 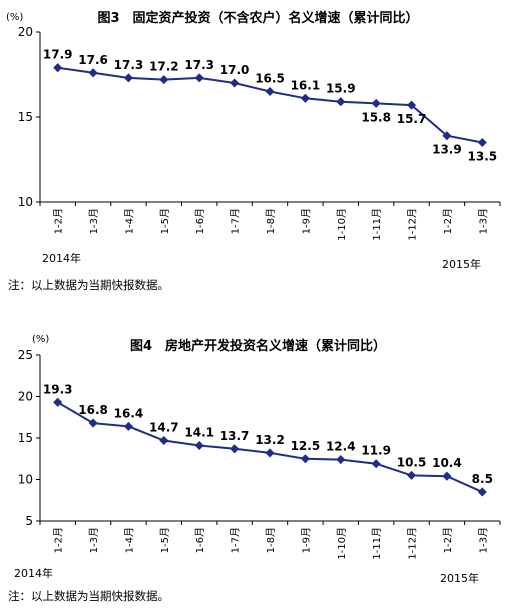 What do you see at coordinates (88, 285) in the screenshot?
I see `chart1-note: 注：以上数据为当期快报数据。` at bounding box center [88, 285].